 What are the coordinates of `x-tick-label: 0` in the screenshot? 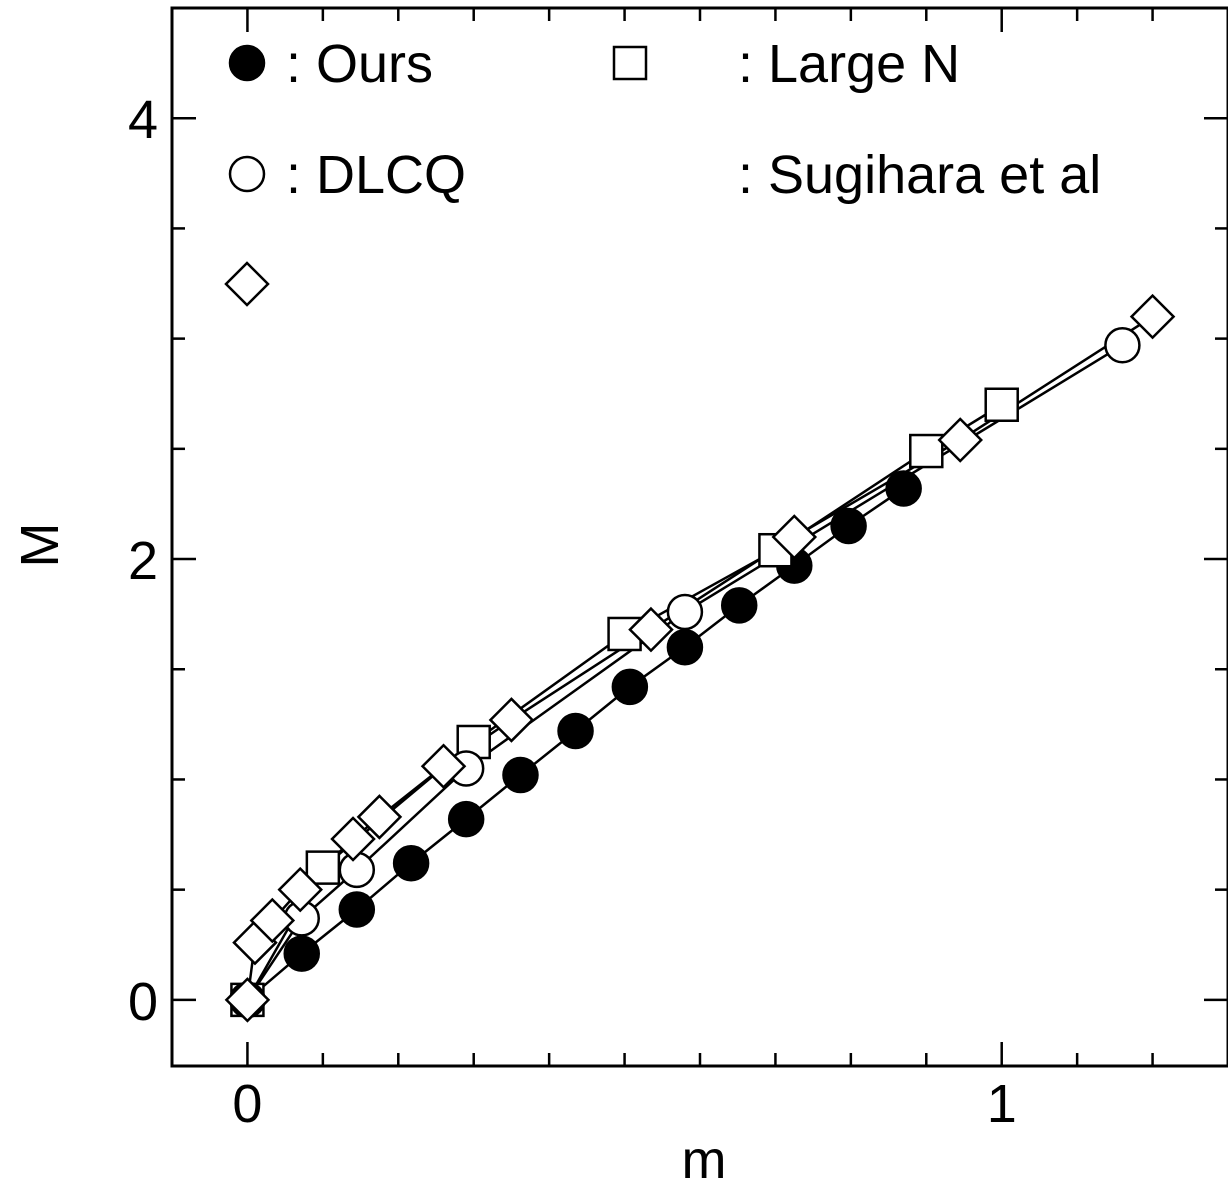 It's located at (247, 1104).